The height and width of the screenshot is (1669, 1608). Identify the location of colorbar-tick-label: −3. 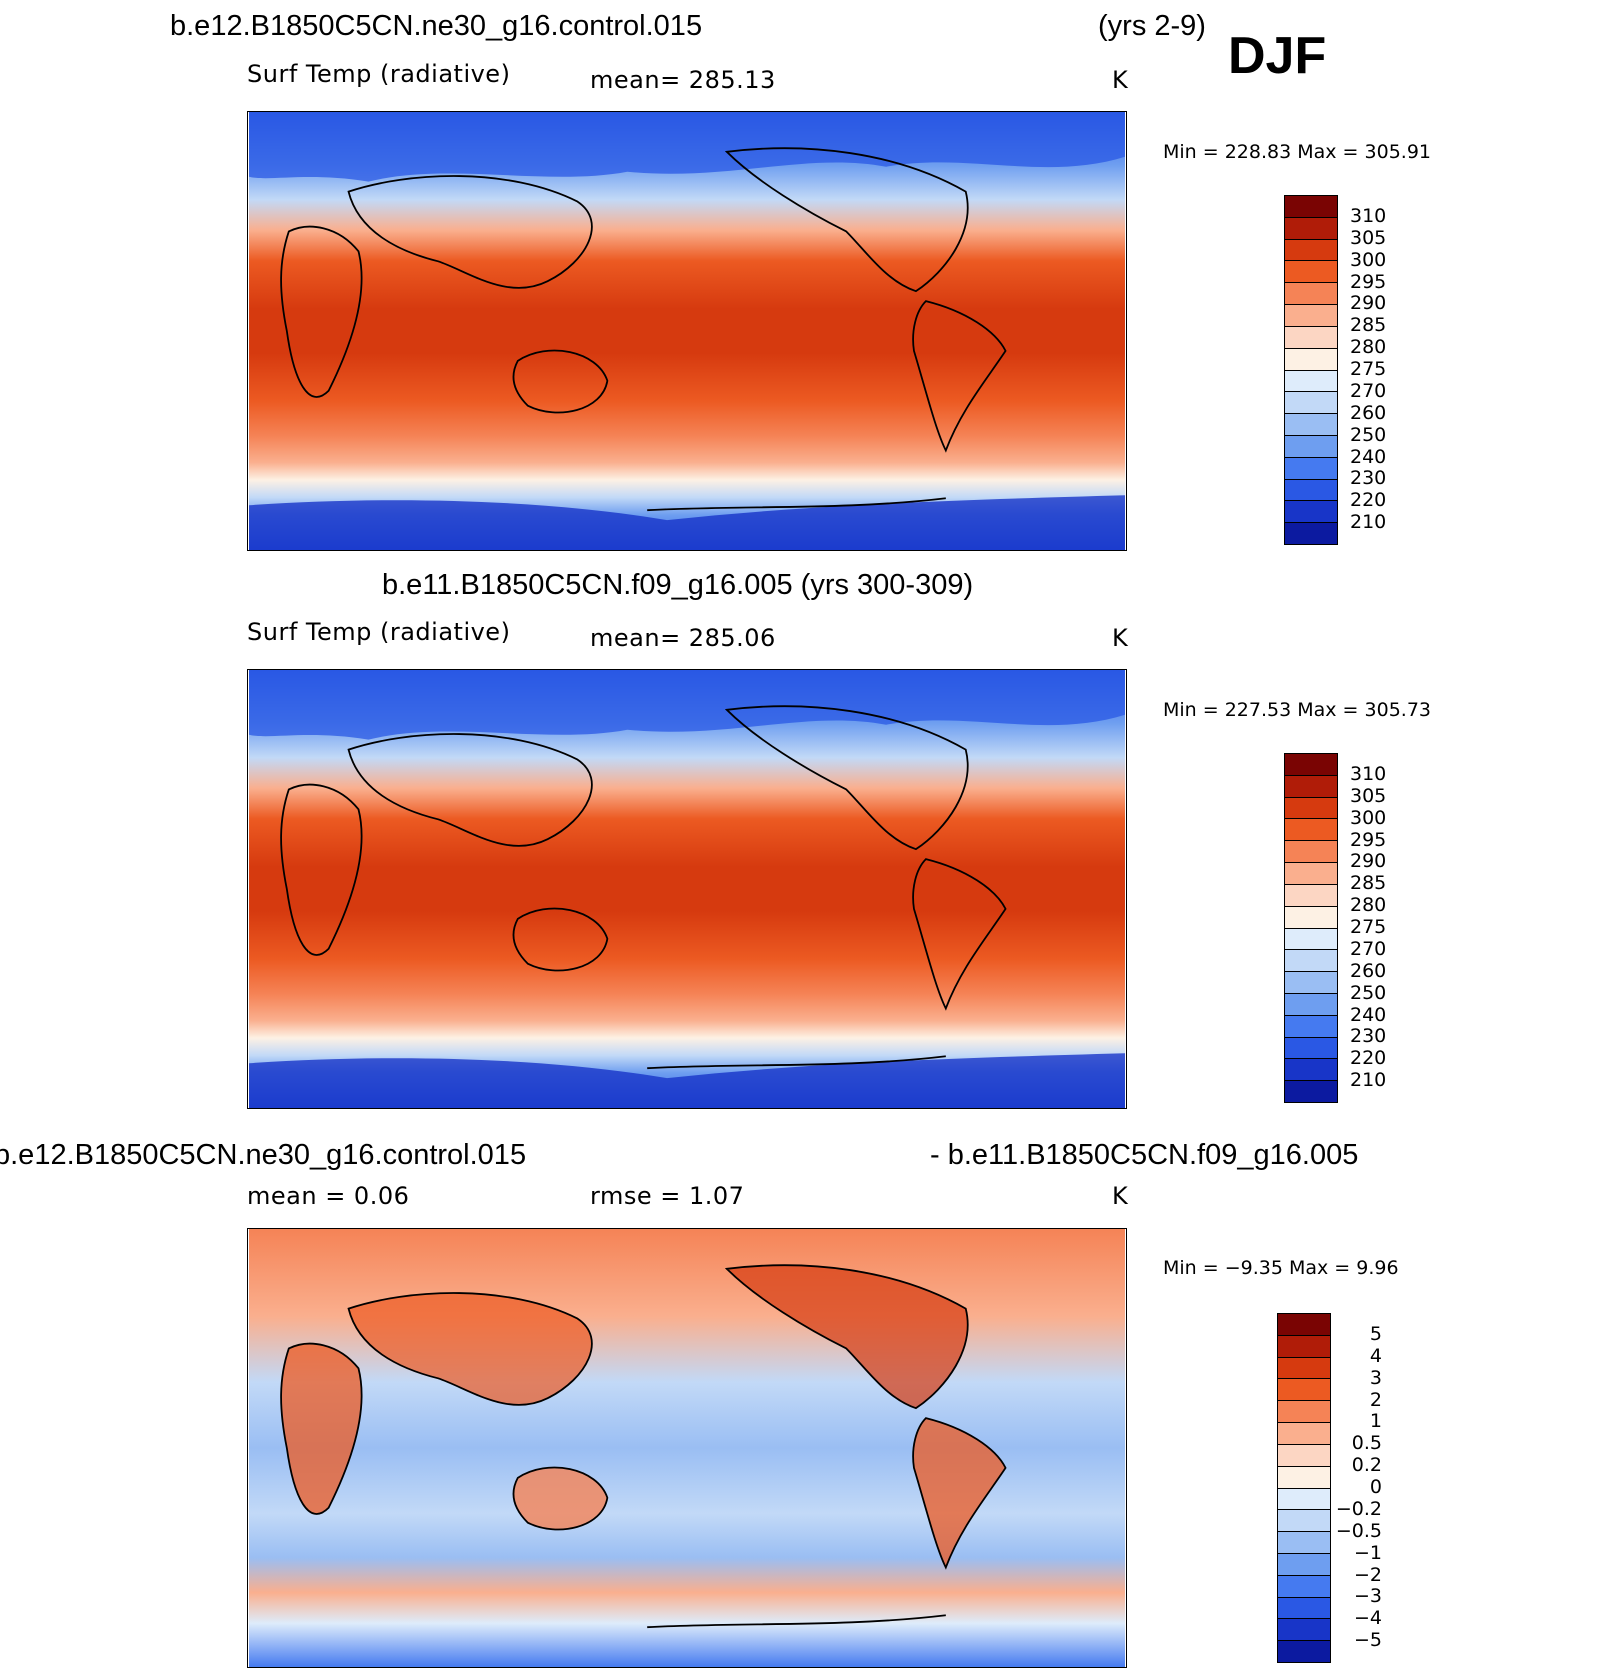
(1367, 1596).